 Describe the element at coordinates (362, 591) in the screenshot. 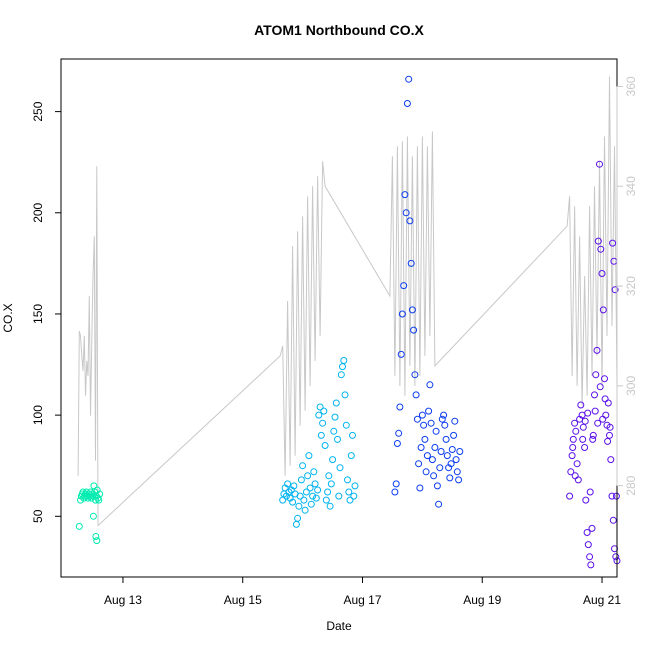

I see `x-axis: Aug 13 Aug 15 Aug 17 Aug 19 Aug 21` at that location.